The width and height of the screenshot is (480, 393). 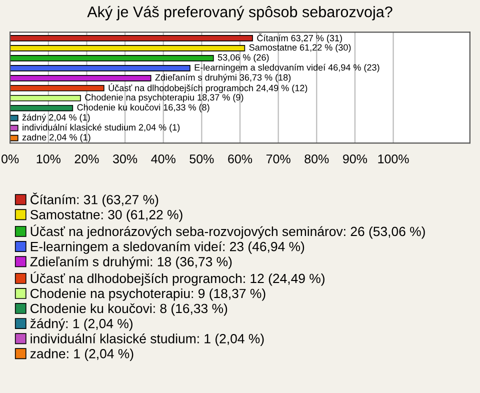 What do you see at coordinates (316, 159) in the screenshot?
I see `x-tick-label: 80%` at bounding box center [316, 159].